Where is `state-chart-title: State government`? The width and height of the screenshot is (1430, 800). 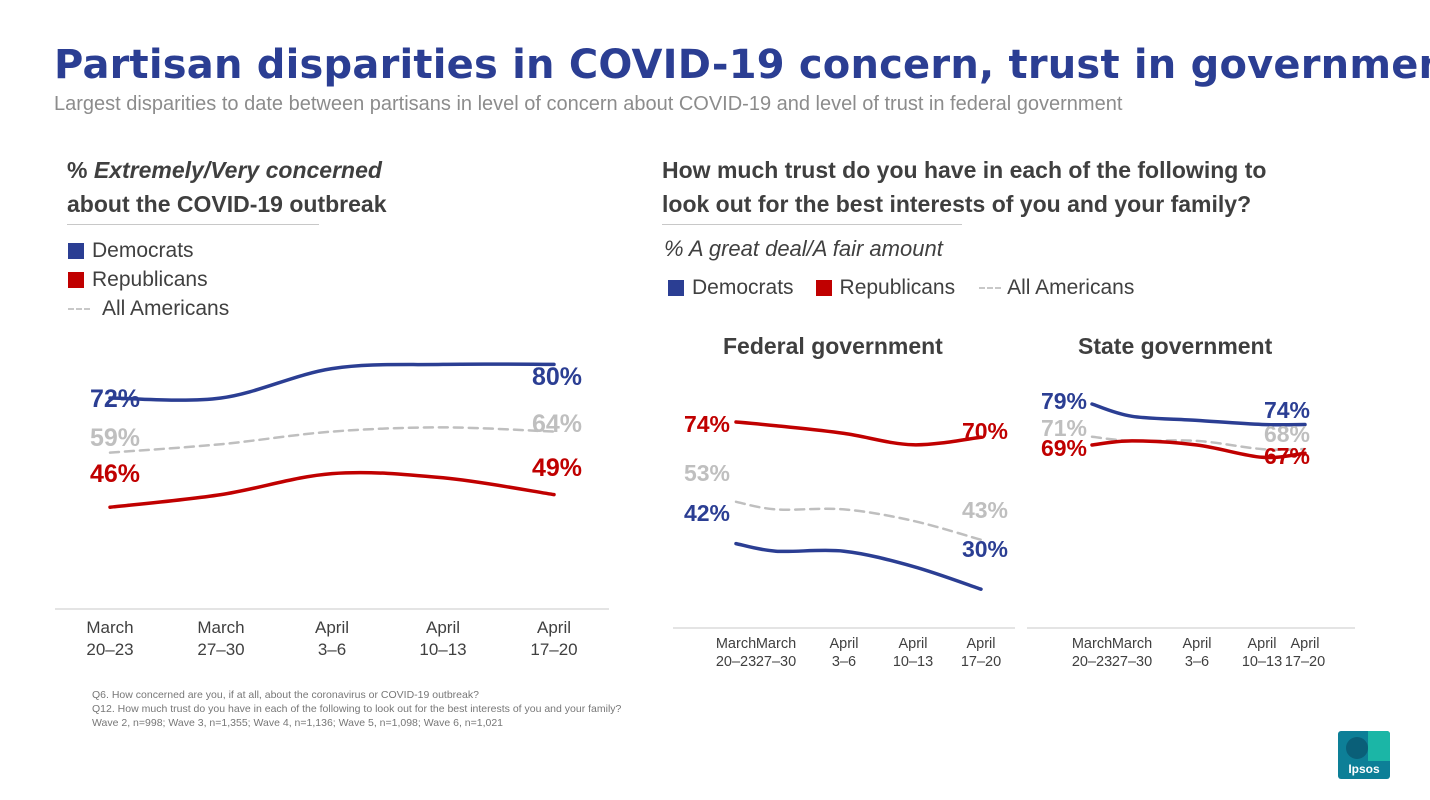
state-chart-title: State government is located at coordinates (1175, 346).